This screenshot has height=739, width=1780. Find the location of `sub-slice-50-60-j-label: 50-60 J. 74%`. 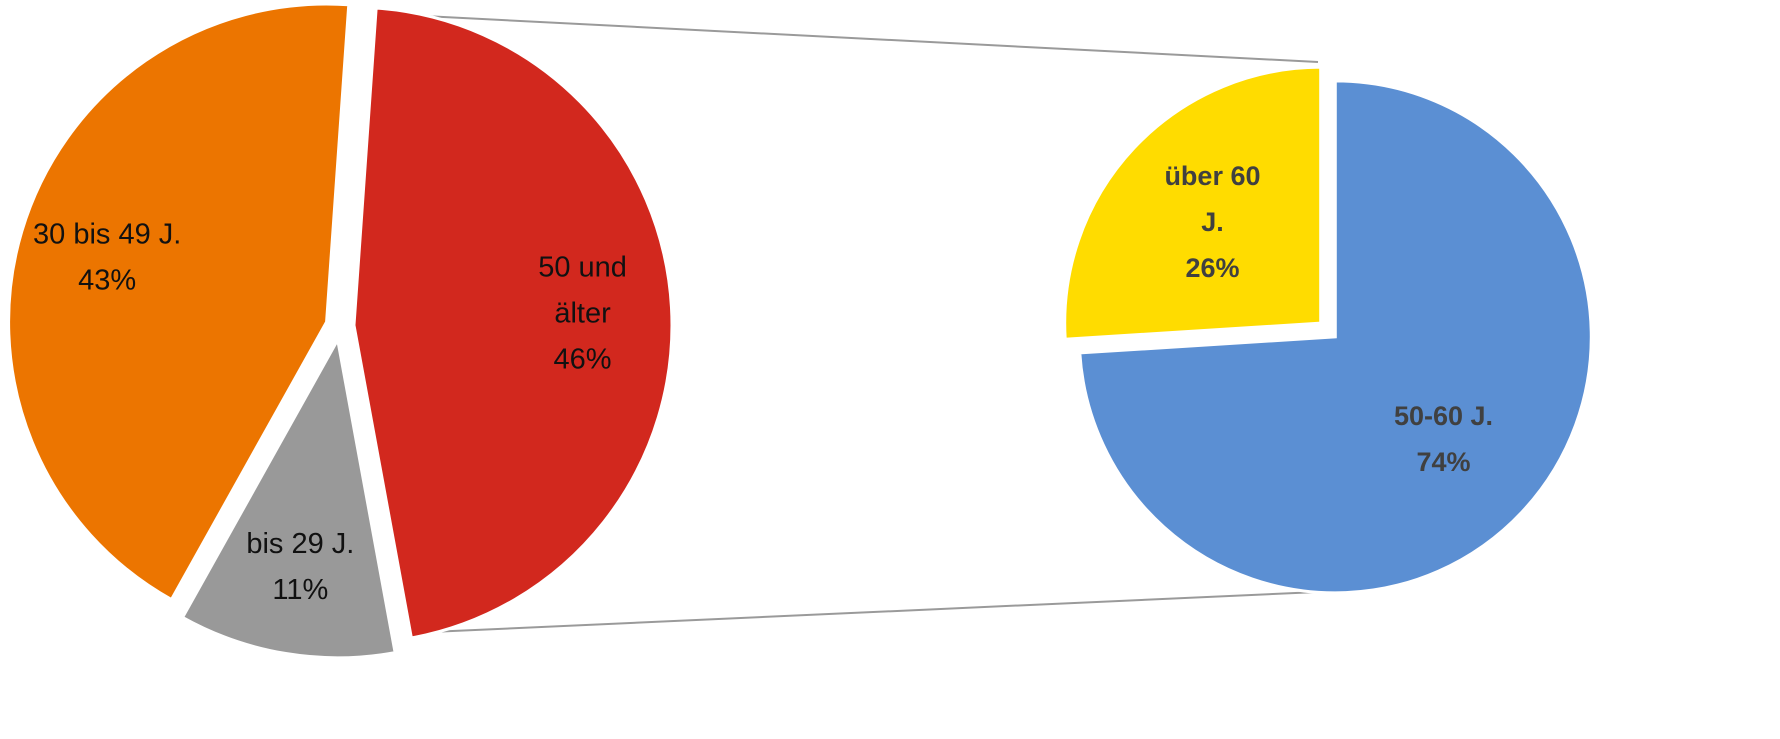

sub-slice-50-60-j-label: 50-60 J. 74% is located at coordinates (1443, 439).